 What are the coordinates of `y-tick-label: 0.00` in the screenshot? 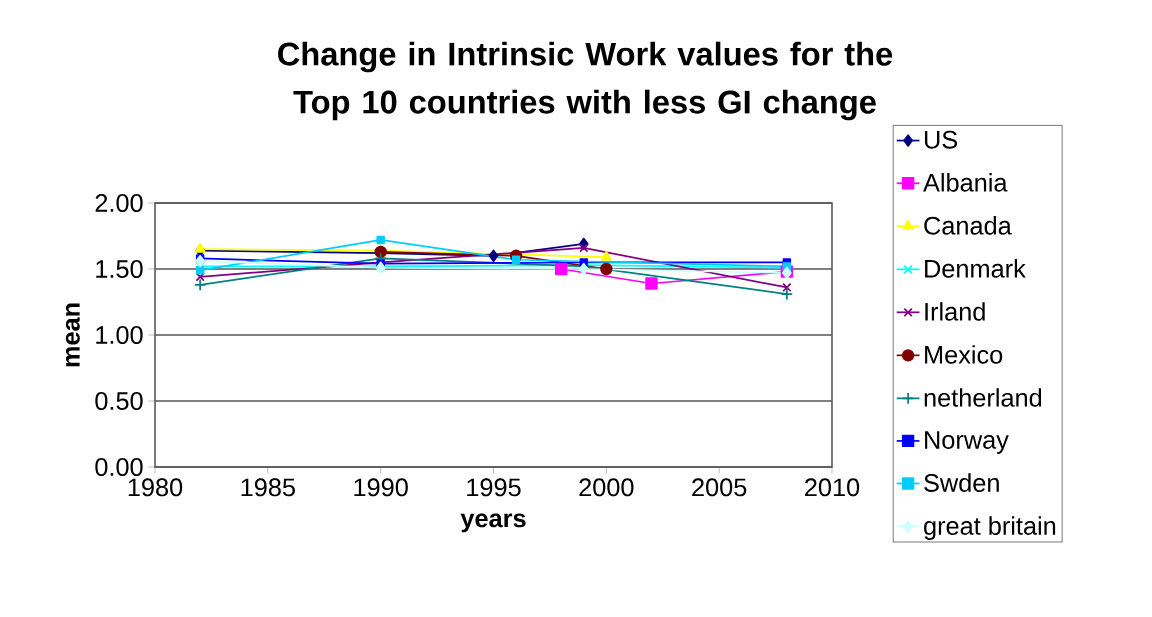 It's located at (119, 467).